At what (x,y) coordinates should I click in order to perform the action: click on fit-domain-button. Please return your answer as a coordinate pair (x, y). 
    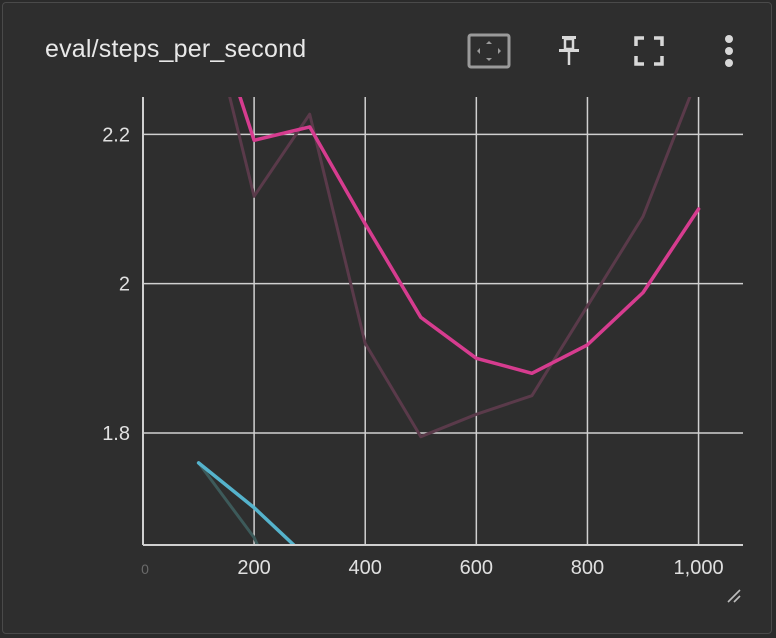
    Looking at the image, I should click on (489, 51).